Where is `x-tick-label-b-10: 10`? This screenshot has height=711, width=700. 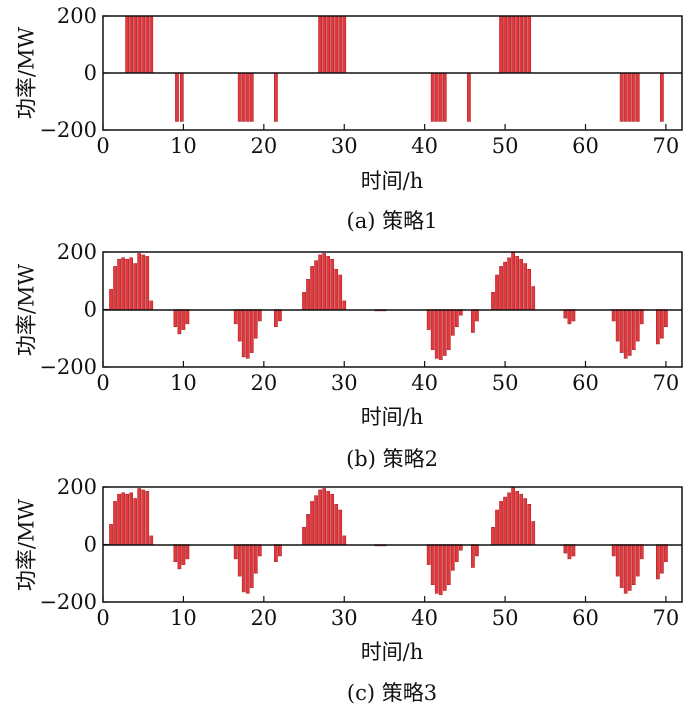 x-tick-label-b-10: 10 is located at coordinates (183, 383).